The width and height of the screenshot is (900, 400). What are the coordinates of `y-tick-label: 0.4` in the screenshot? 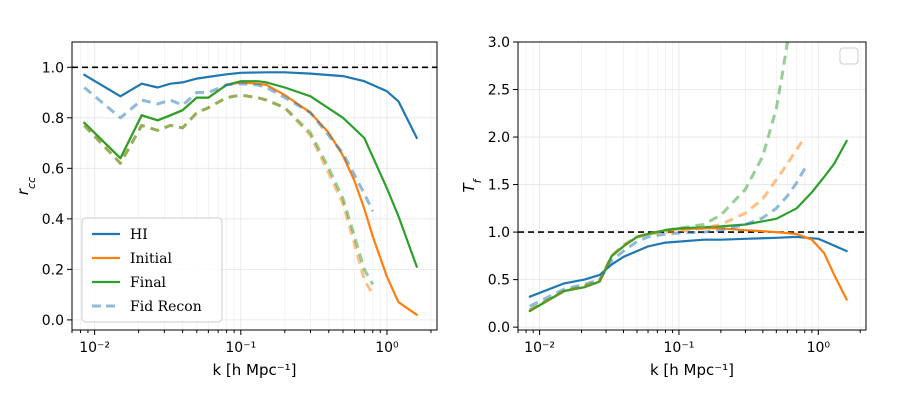 It's located at (53, 220).